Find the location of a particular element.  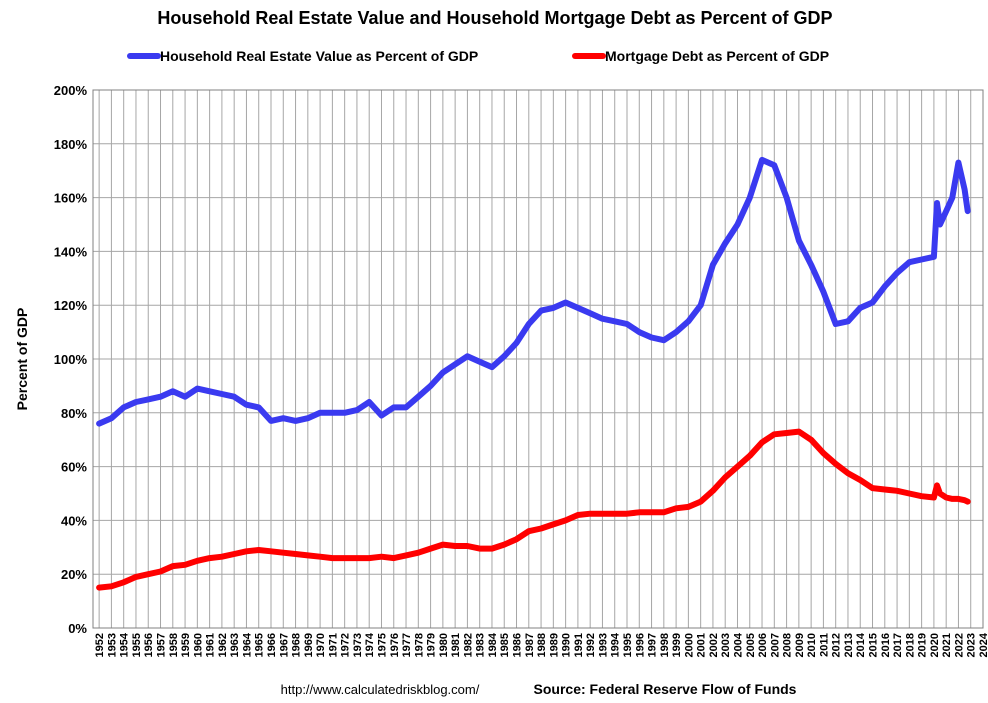

y-tick-label: 160% is located at coordinates (71, 198).